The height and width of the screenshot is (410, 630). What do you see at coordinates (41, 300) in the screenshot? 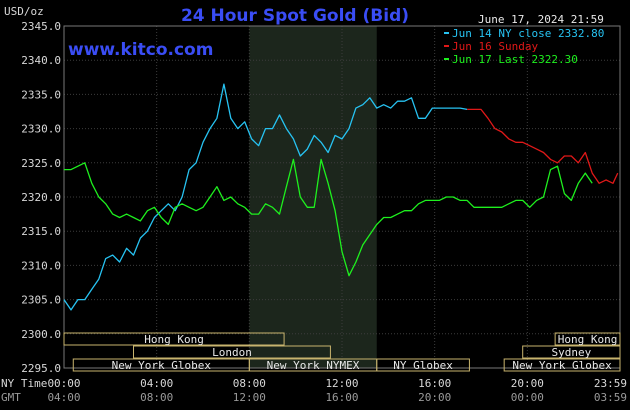
I see `y-tick-label: 2305.0` at bounding box center [41, 300].